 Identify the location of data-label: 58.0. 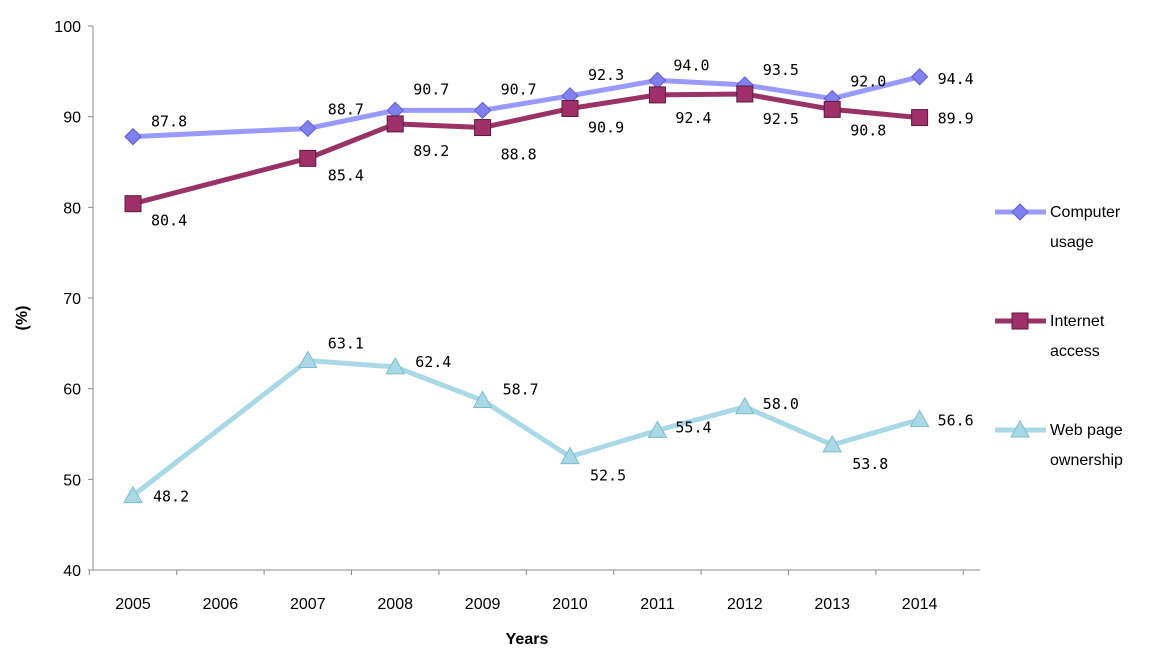
(781, 404).